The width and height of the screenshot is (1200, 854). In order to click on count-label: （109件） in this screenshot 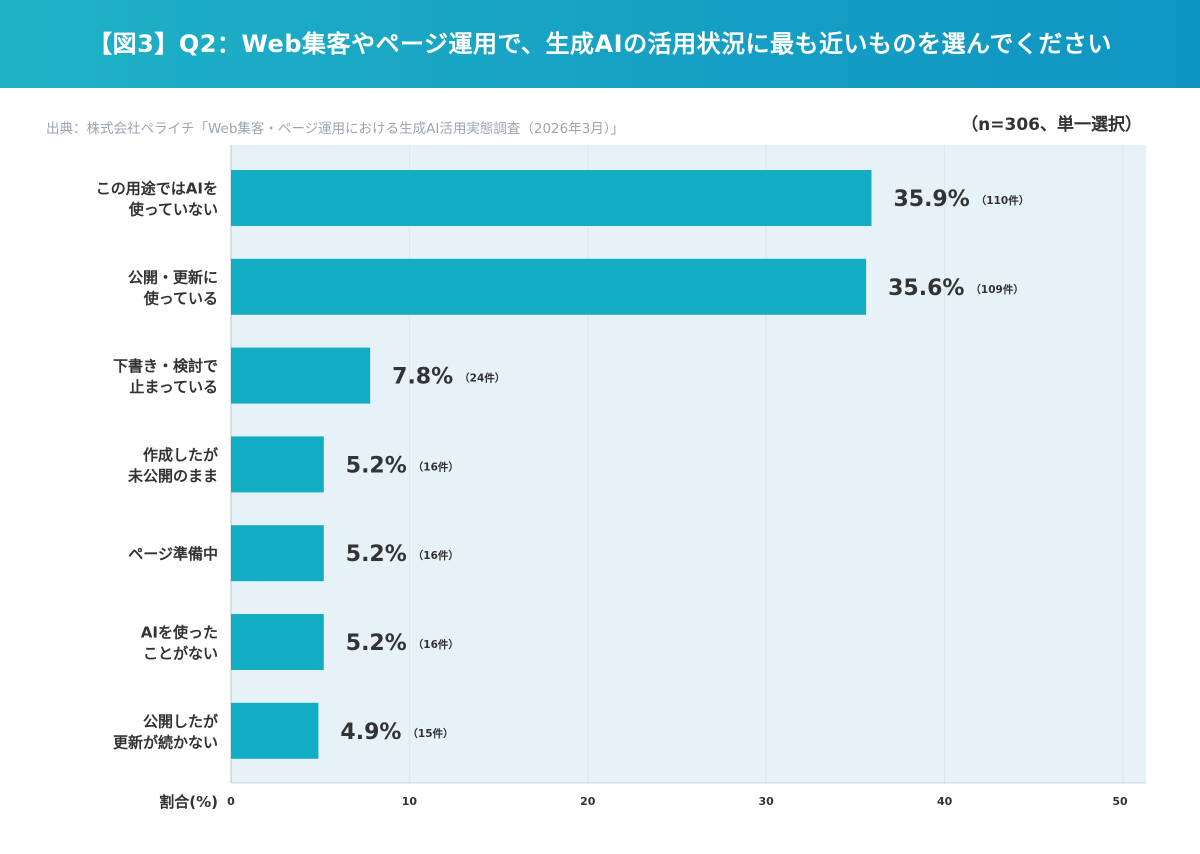, I will do `click(996, 289)`.